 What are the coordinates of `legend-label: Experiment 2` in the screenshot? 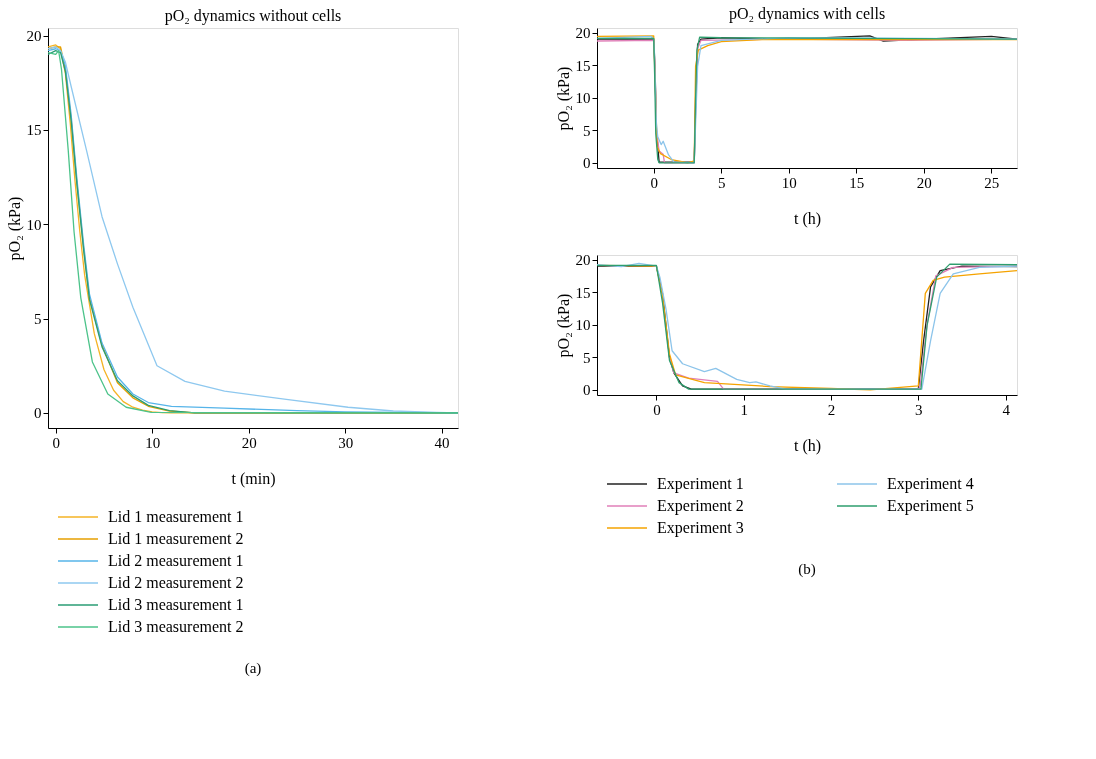 It's located at (700, 506).